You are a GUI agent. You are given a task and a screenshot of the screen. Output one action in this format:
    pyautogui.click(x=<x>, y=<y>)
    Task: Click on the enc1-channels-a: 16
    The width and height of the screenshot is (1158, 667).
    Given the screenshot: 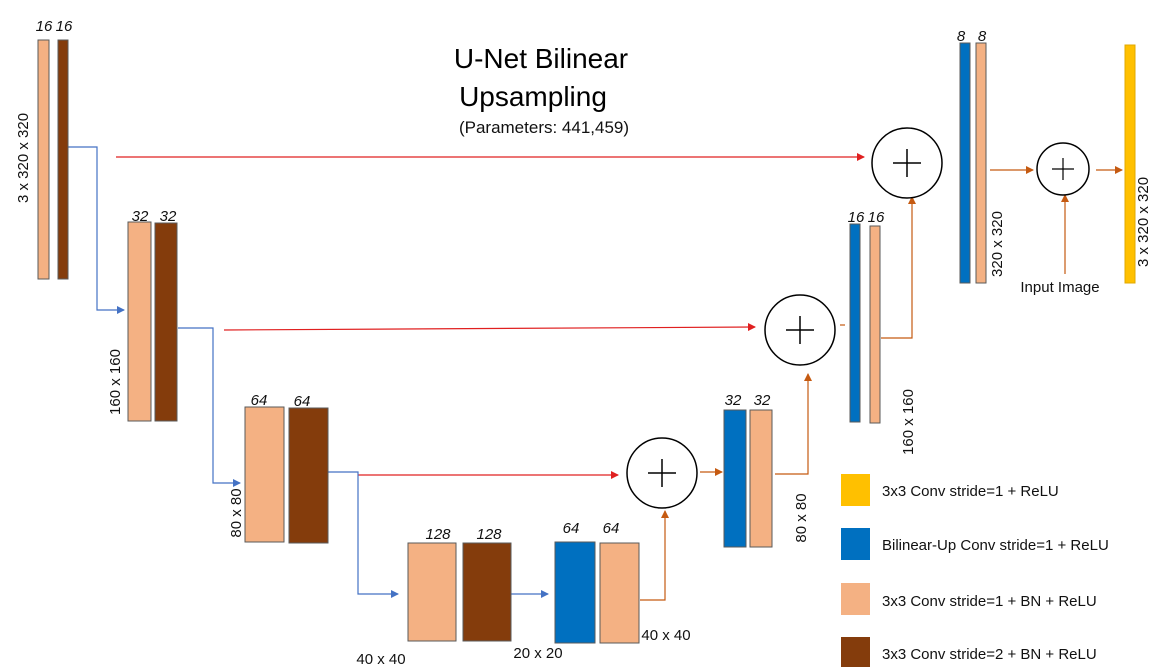 What is the action you would take?
    pyautogui.click(x=44, y=26)
    